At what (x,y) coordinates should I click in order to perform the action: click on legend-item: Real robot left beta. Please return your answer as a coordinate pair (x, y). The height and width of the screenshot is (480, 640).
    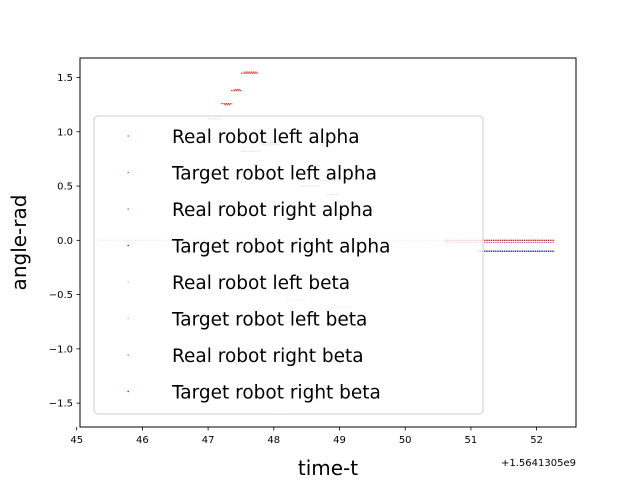
    Looking at the image, I should click on (238, 283).